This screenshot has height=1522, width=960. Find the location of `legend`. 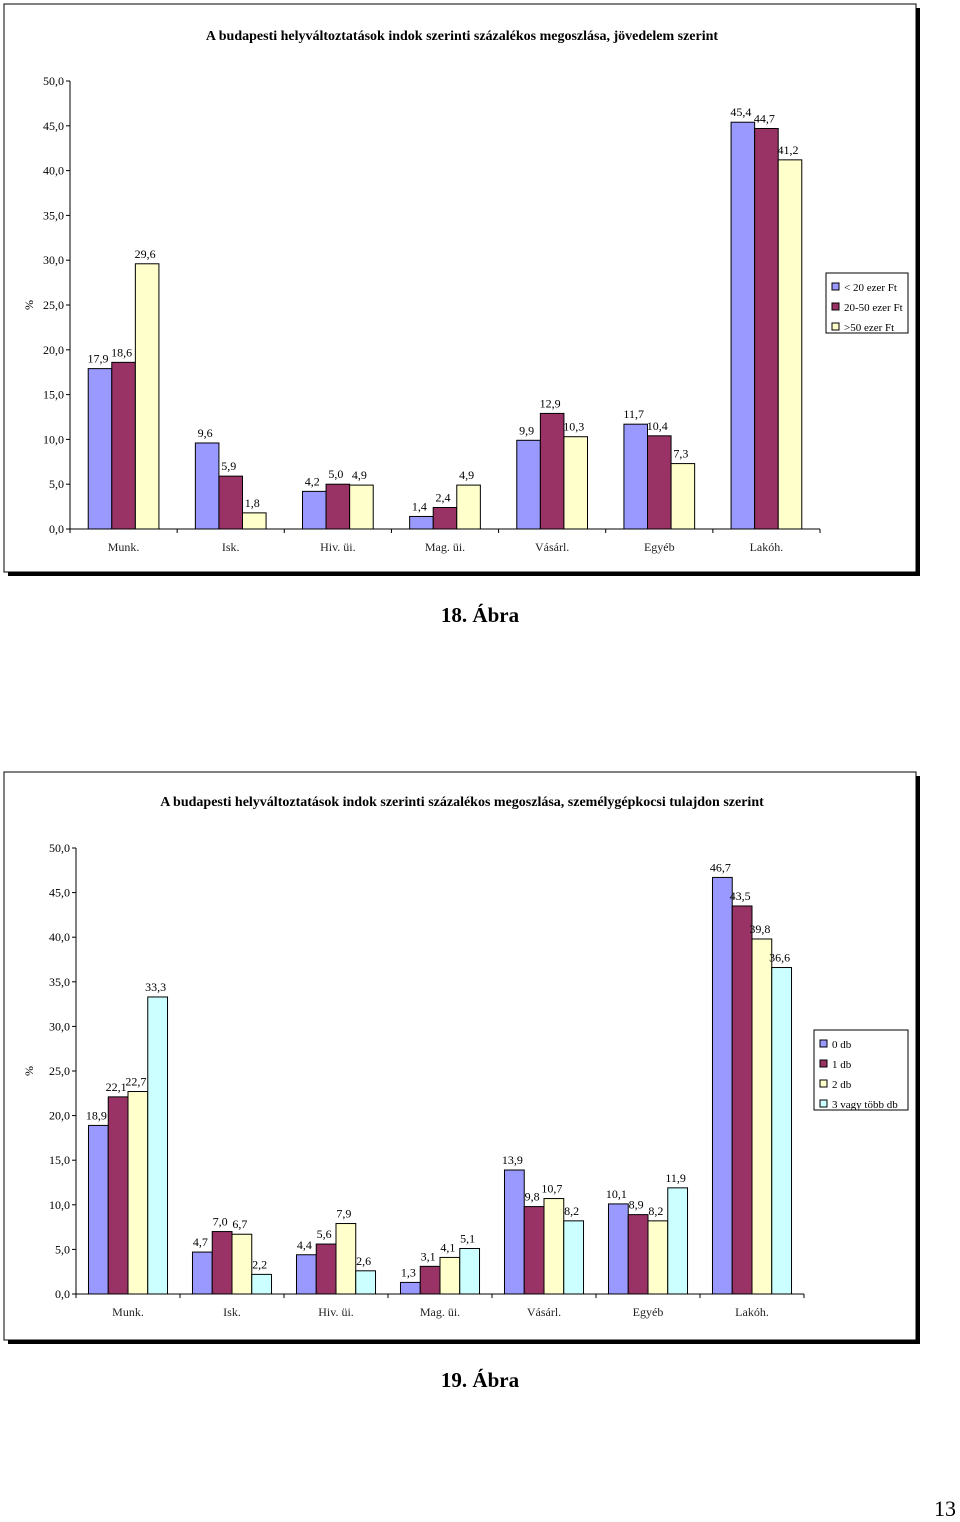

legend is located at coordinates (867, 303).